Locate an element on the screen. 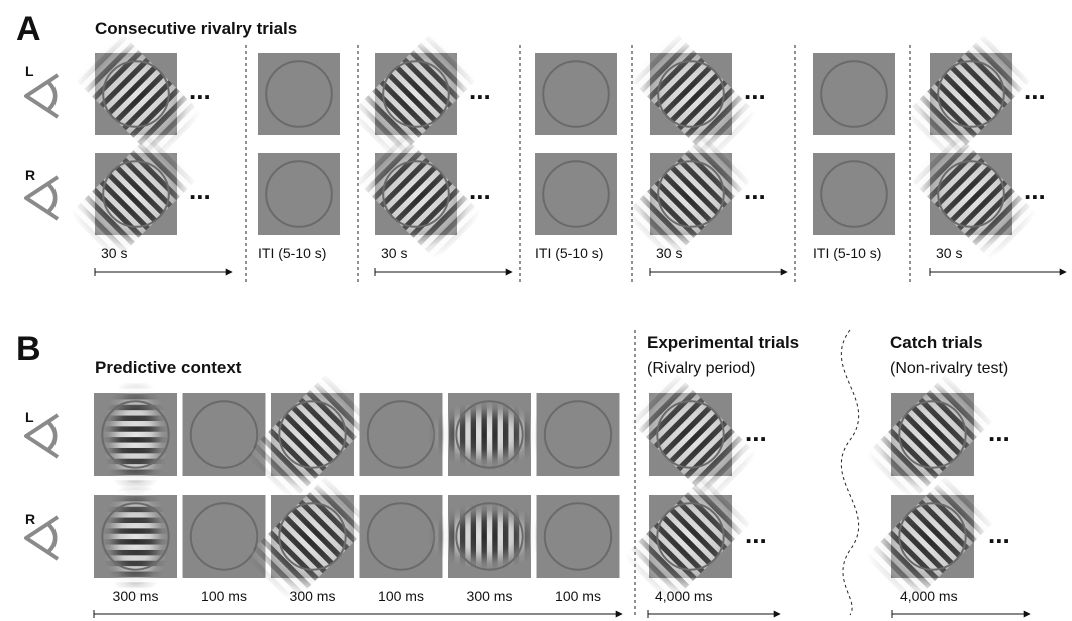  catch-duration: 4,000 ms is located at coordinates (929, 596).